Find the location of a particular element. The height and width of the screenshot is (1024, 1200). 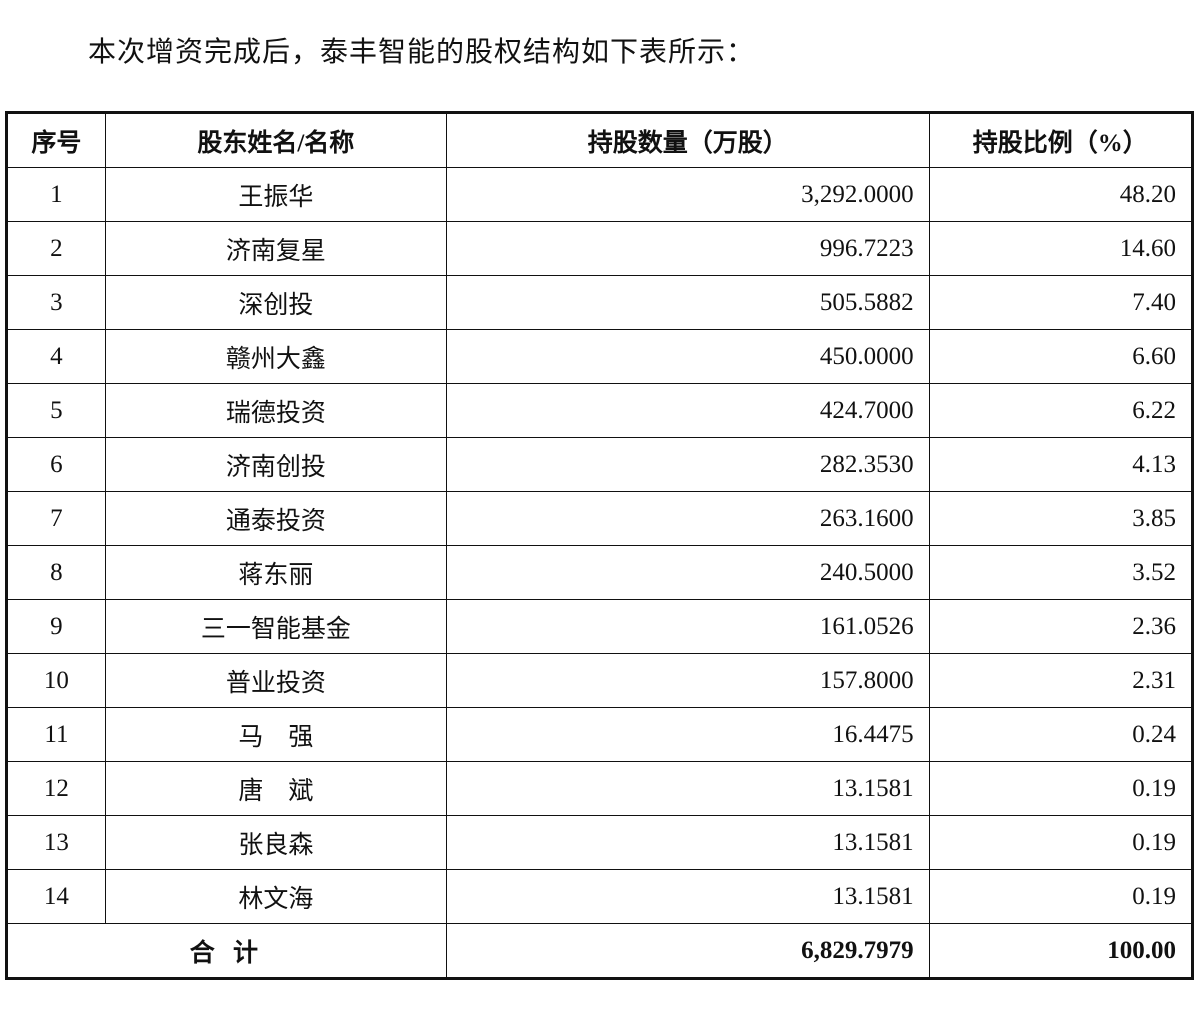

table-row: 3 深创投 505.5882 7.40 is located at coordinates (600, 302).